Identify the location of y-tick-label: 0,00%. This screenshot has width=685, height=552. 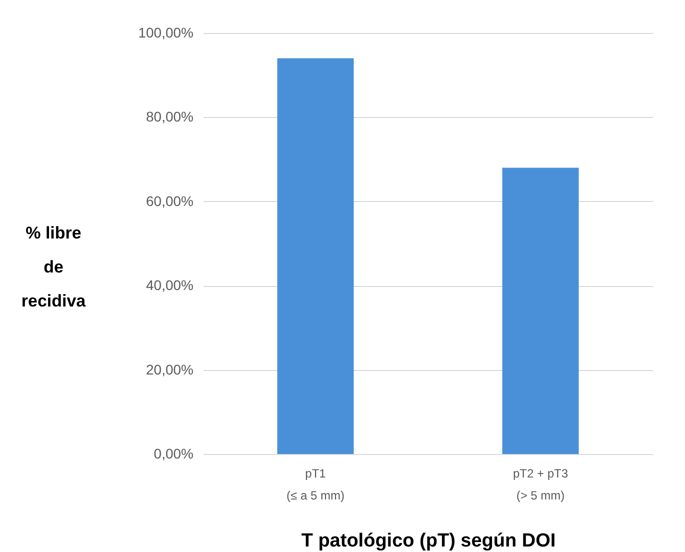
(174, 454).